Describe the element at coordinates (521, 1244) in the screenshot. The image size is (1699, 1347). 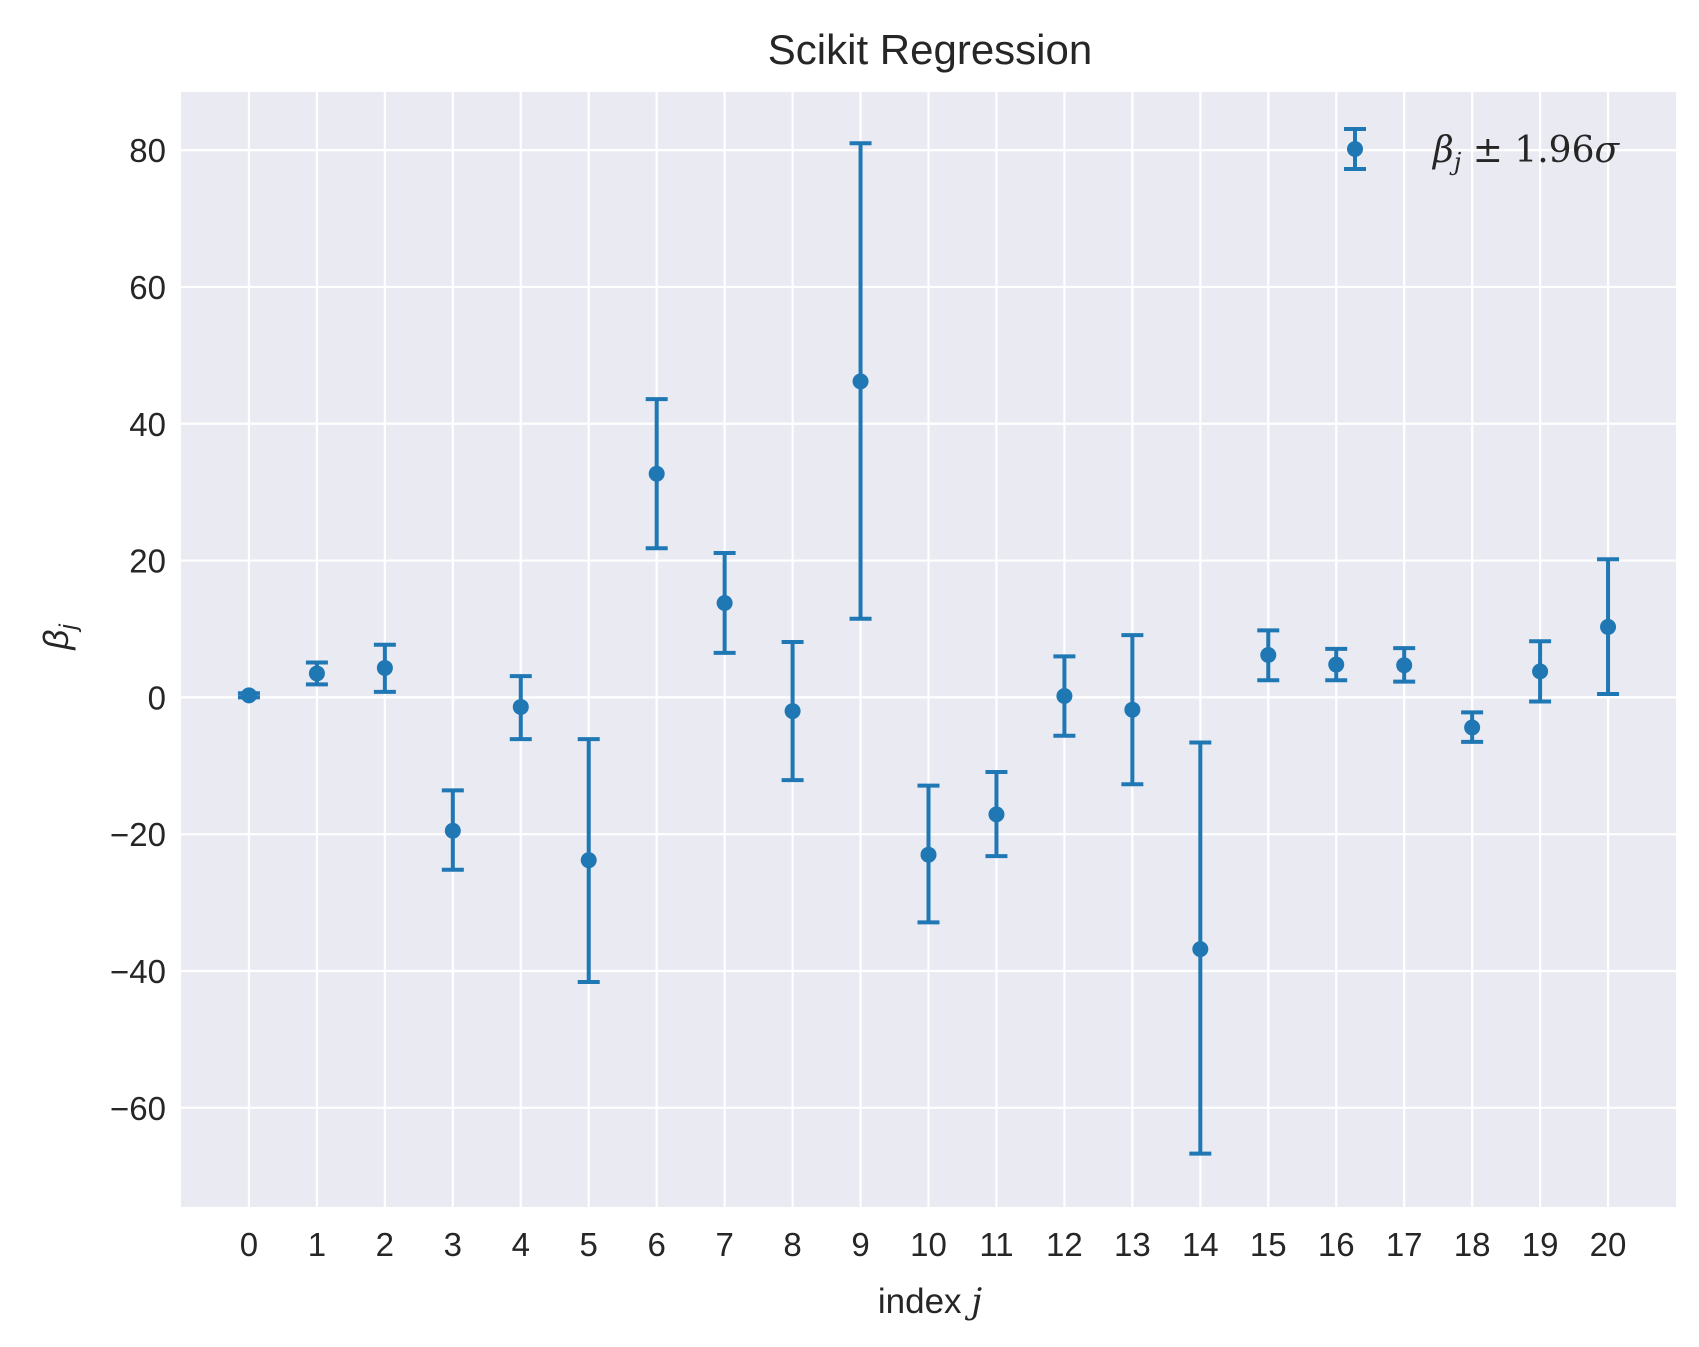
I see `x-tick-label: 4` at that location.